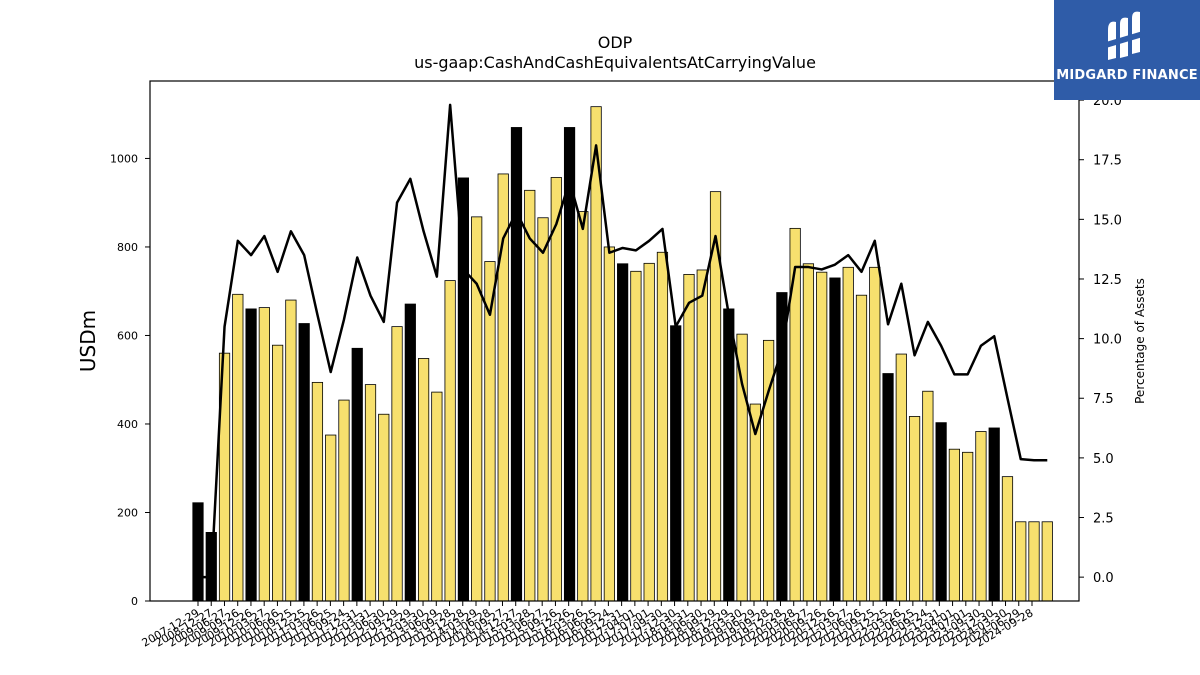  Describe the element at coordinates (1126, 35) in the screenshot. I see `logo-mark-icon` at that location.